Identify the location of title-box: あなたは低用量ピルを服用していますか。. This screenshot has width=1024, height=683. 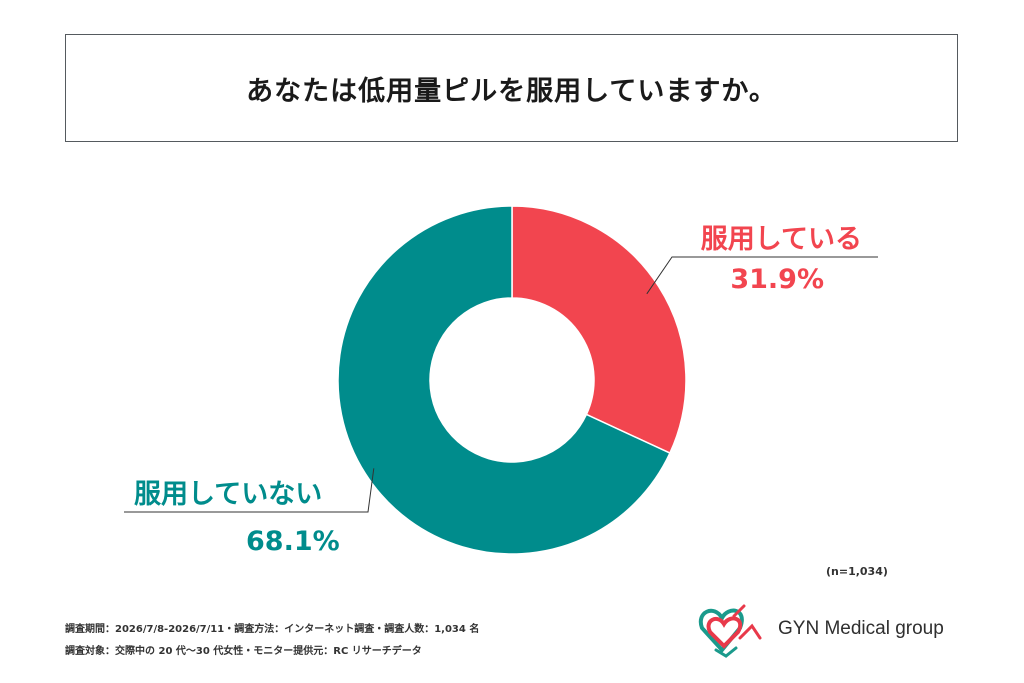
(511, 88).